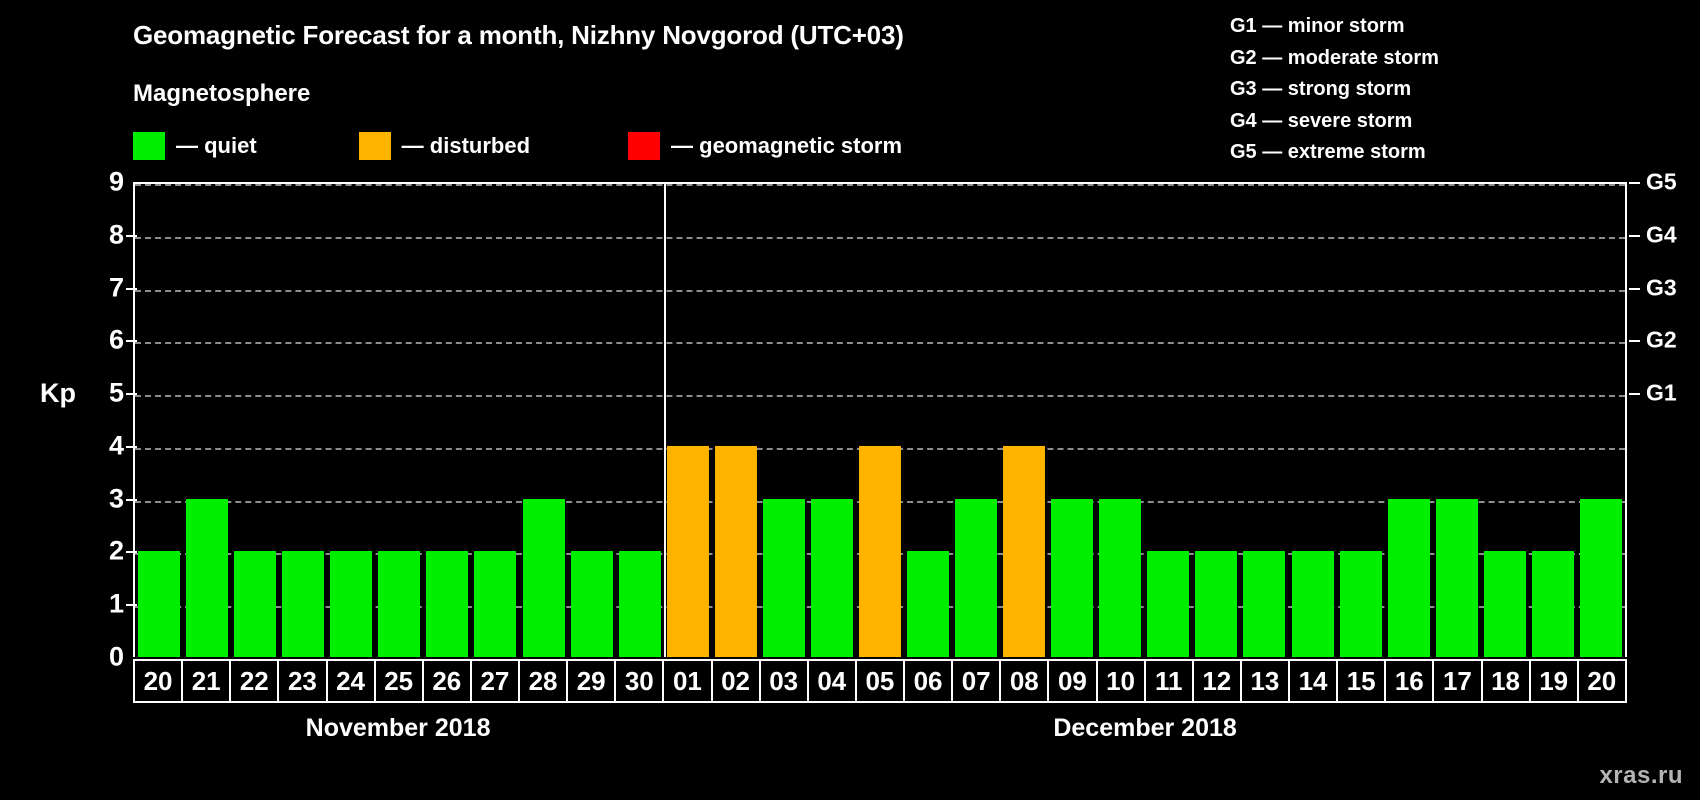 The height and width of the screenshot is (800, 1700). I want to click on date-label-18: 08, so click(1025, 681).